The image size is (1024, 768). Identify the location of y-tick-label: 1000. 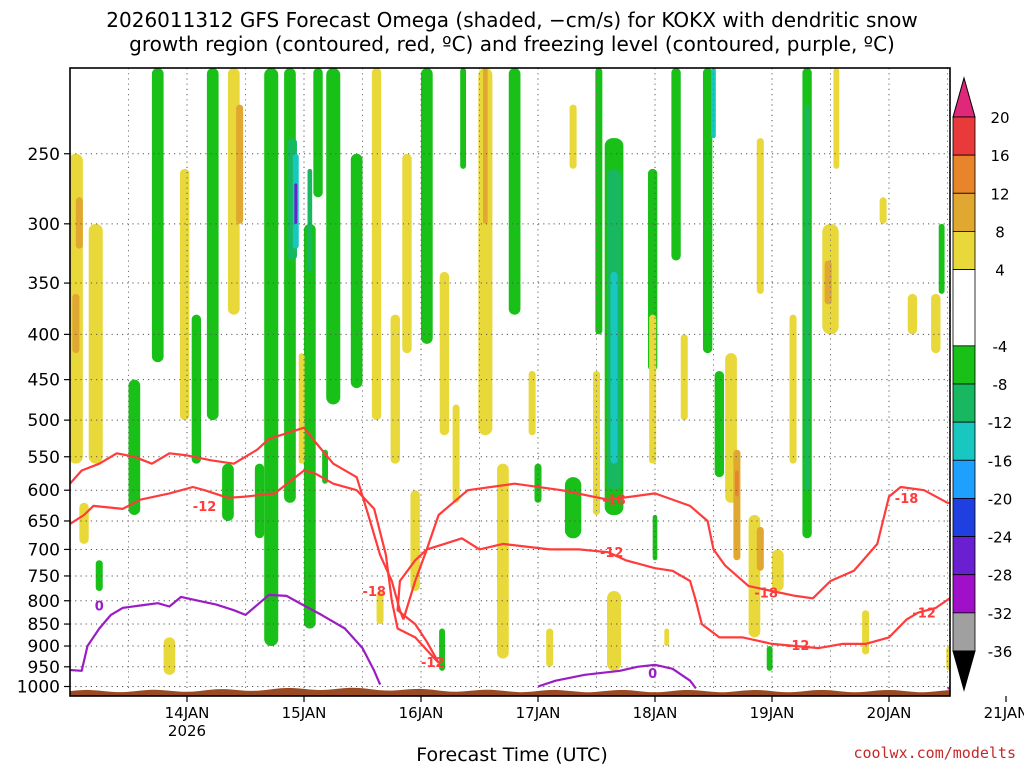
(38, 688).